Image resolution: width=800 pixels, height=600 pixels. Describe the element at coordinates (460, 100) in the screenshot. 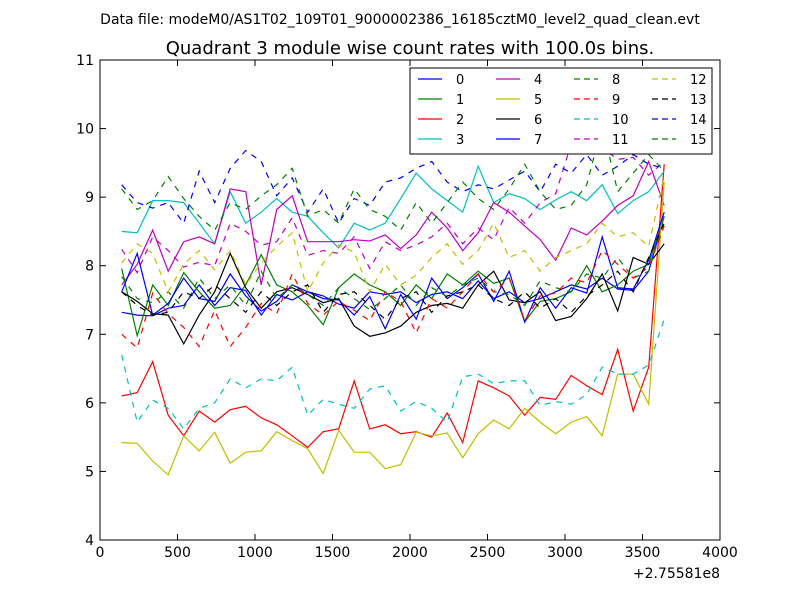

I see `legend-label-1: 1` at that location.